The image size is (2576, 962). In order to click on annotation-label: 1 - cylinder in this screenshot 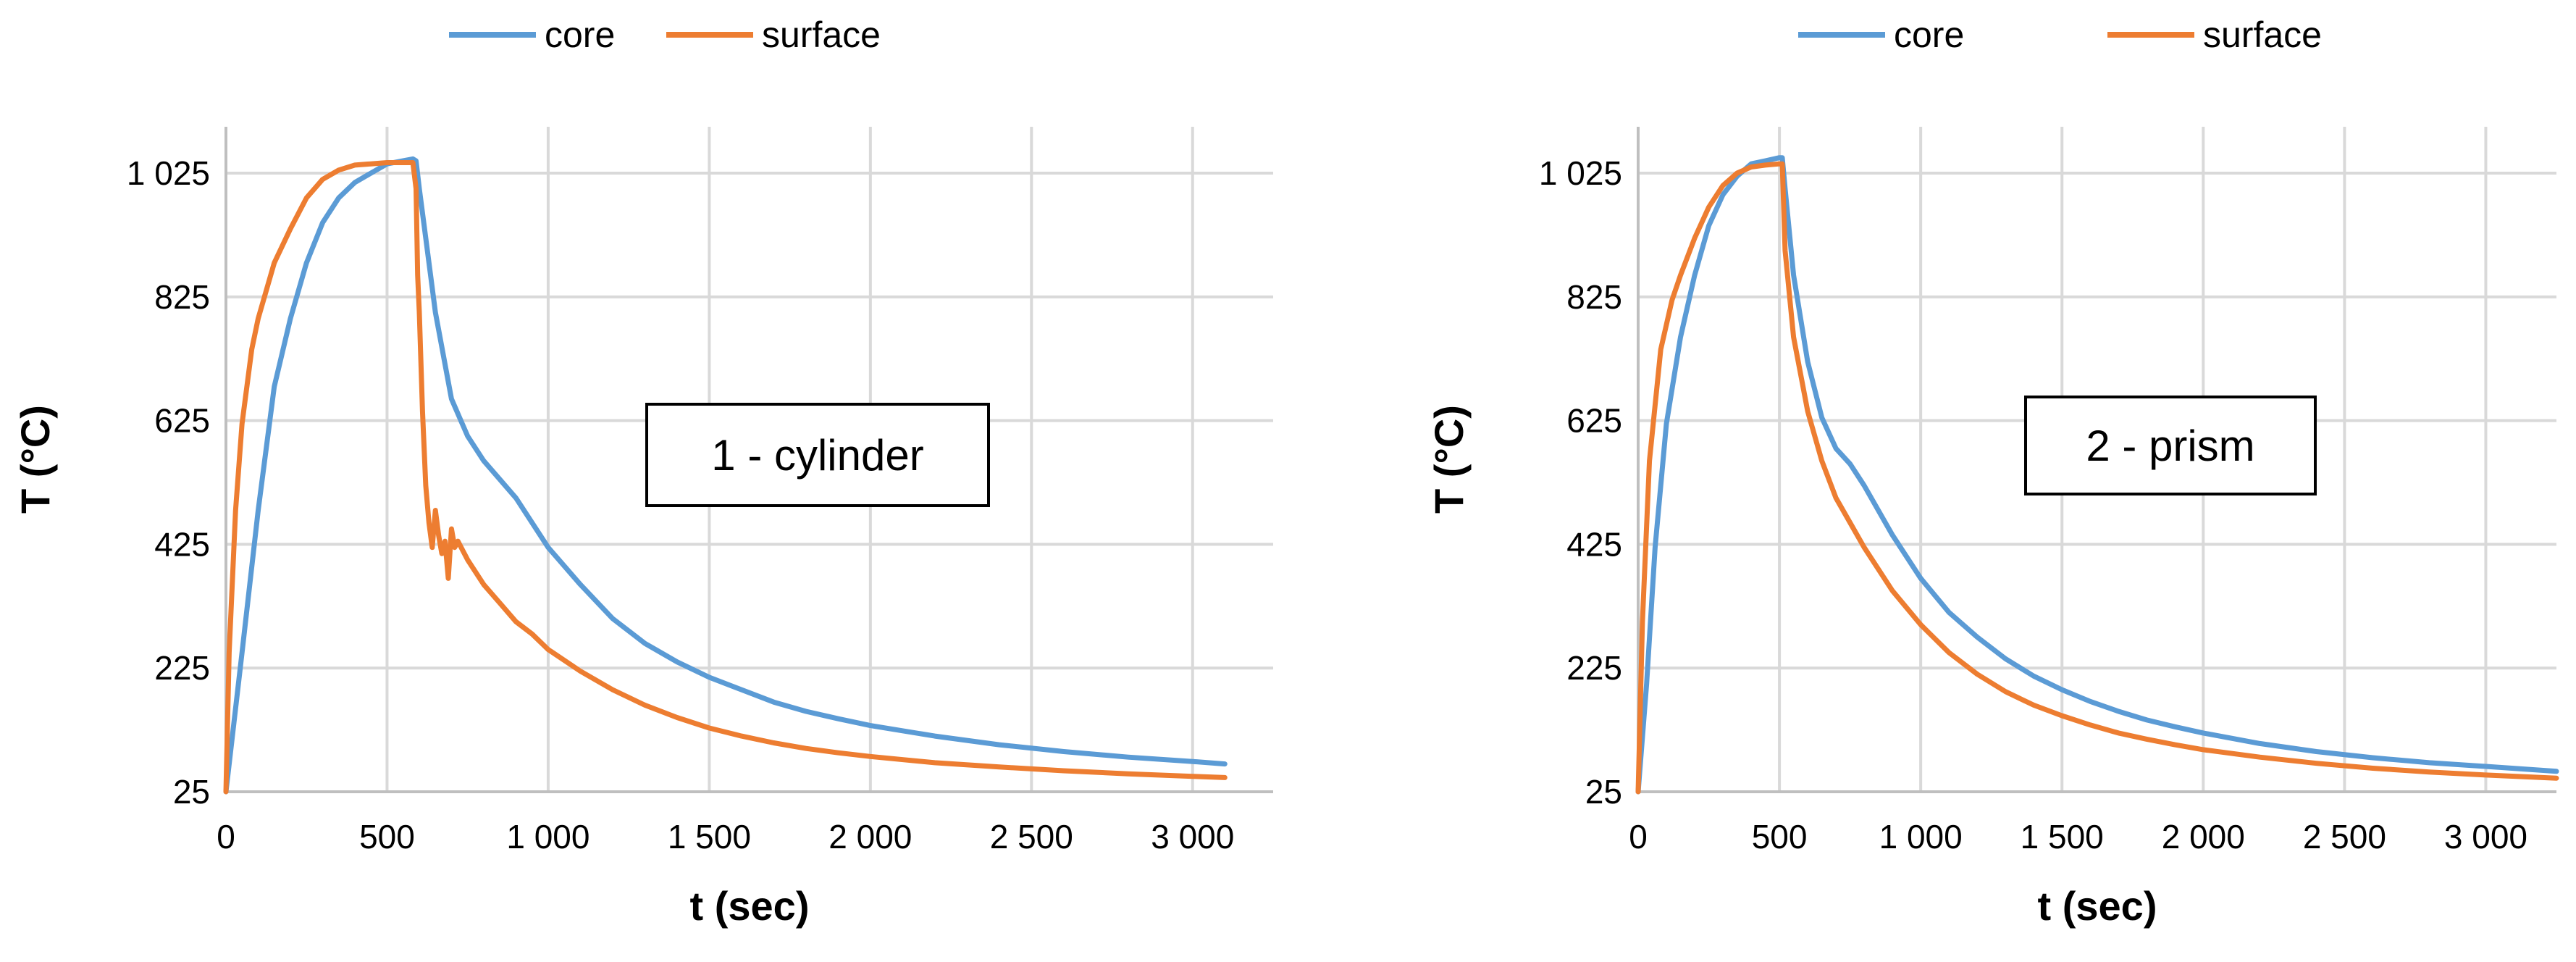, I will do `click(817, 455)`.